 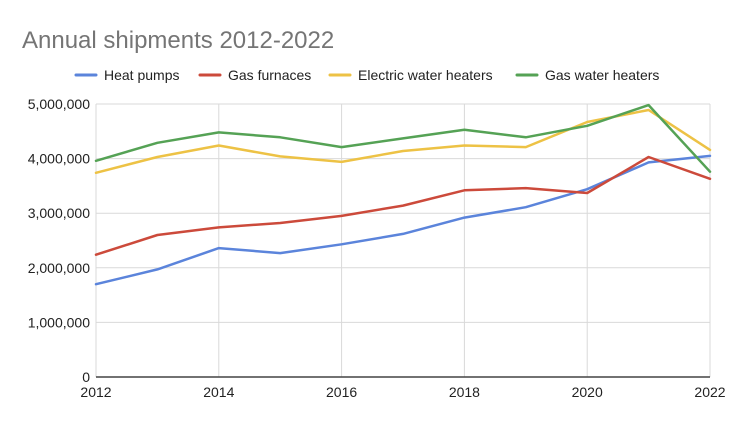 I want to click on y-tick-label-6: 5,000,000, so click(x=59, y=104).